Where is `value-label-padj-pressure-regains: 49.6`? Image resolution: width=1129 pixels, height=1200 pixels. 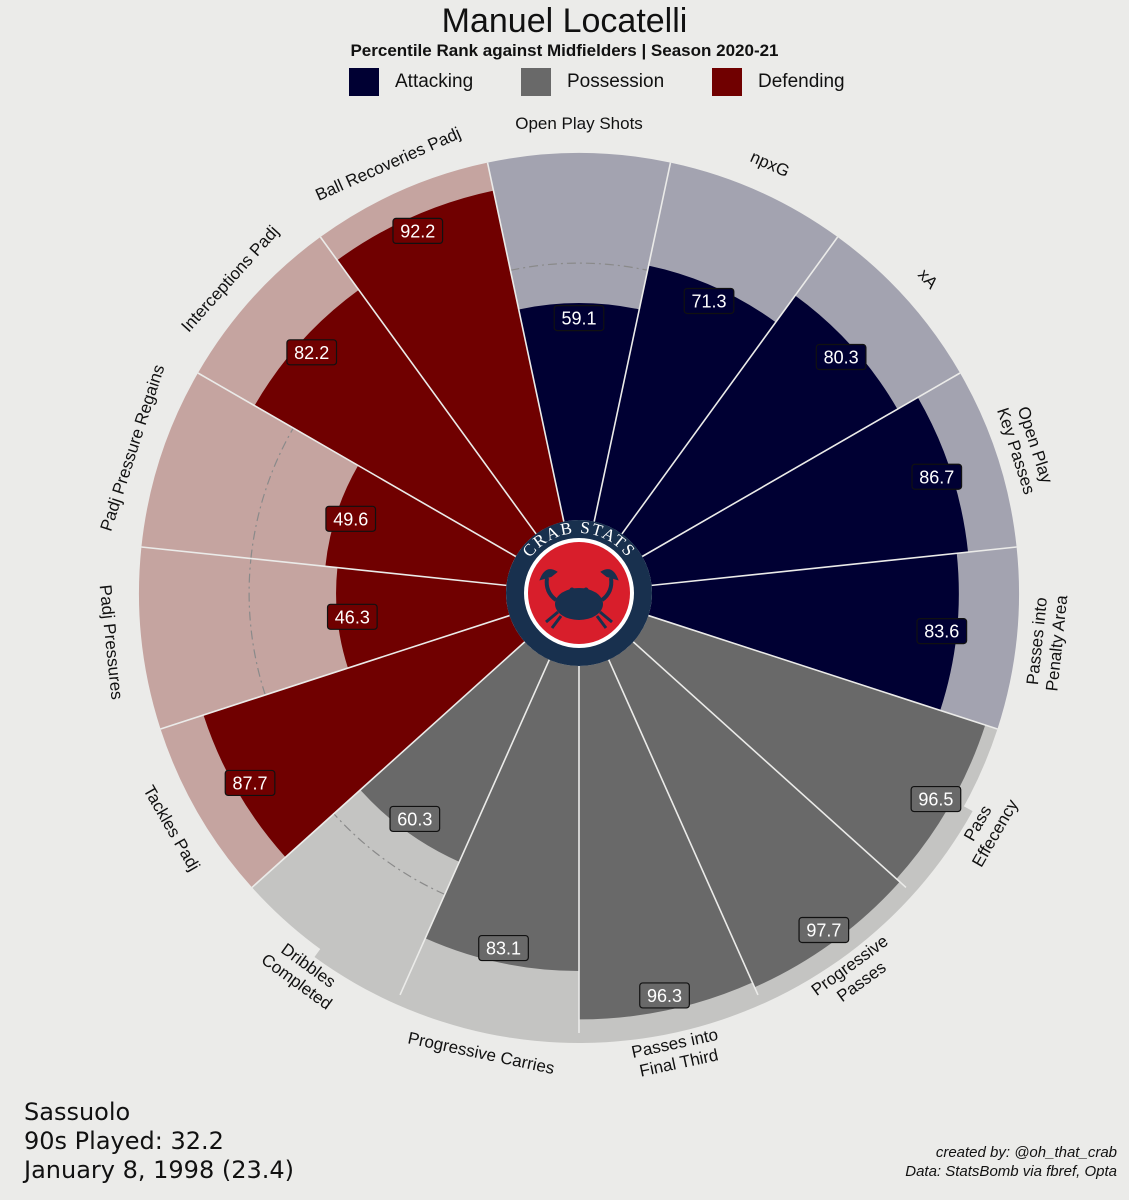
value-label-padj-pressure-regains: 49.6 is located at coordinates (351, 518).